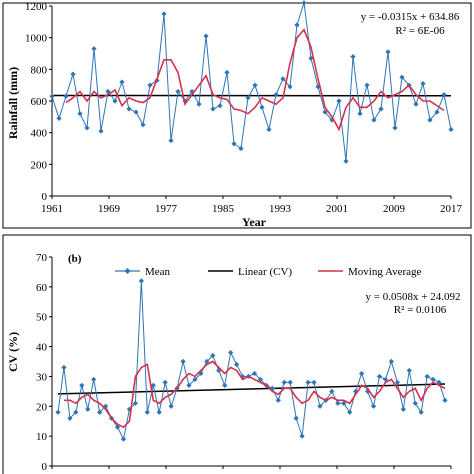  What do you see at coordinates (394, 209) in the screenshot?
I see `panel-a-x-tick-label: 2009` at bounding box center [394, 209].